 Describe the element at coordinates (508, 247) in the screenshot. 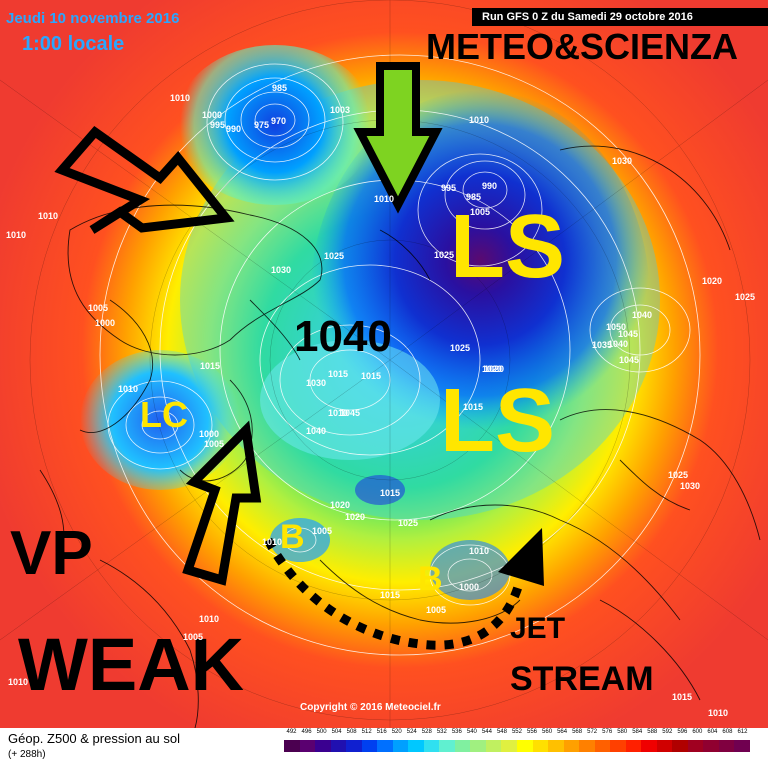

I see `label-ls-upper: LS` at that location.